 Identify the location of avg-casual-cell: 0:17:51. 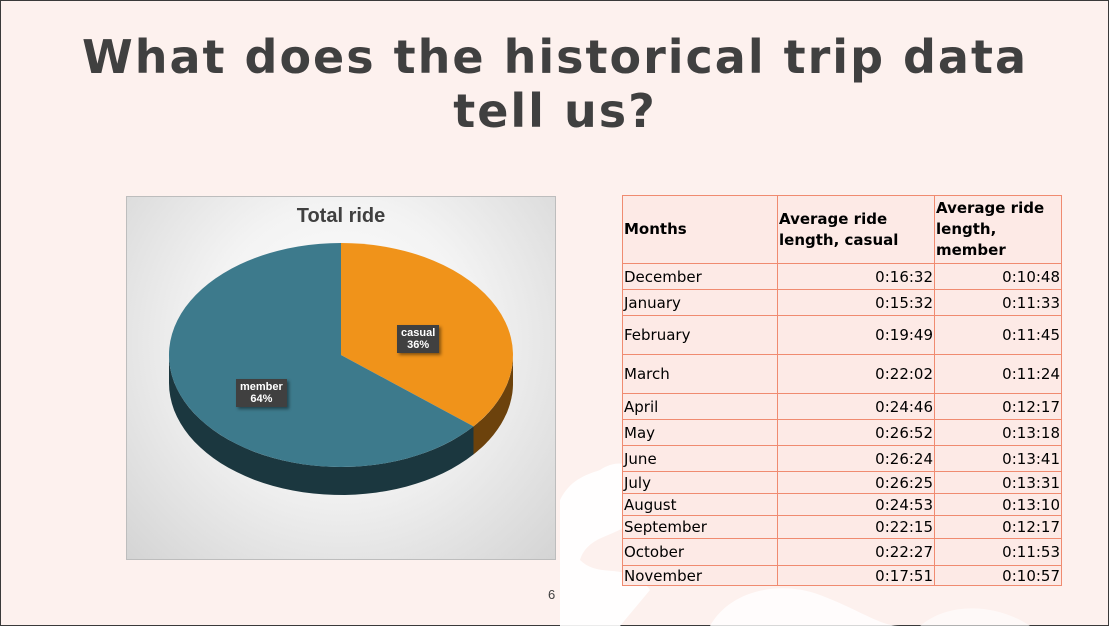
(856, 575).